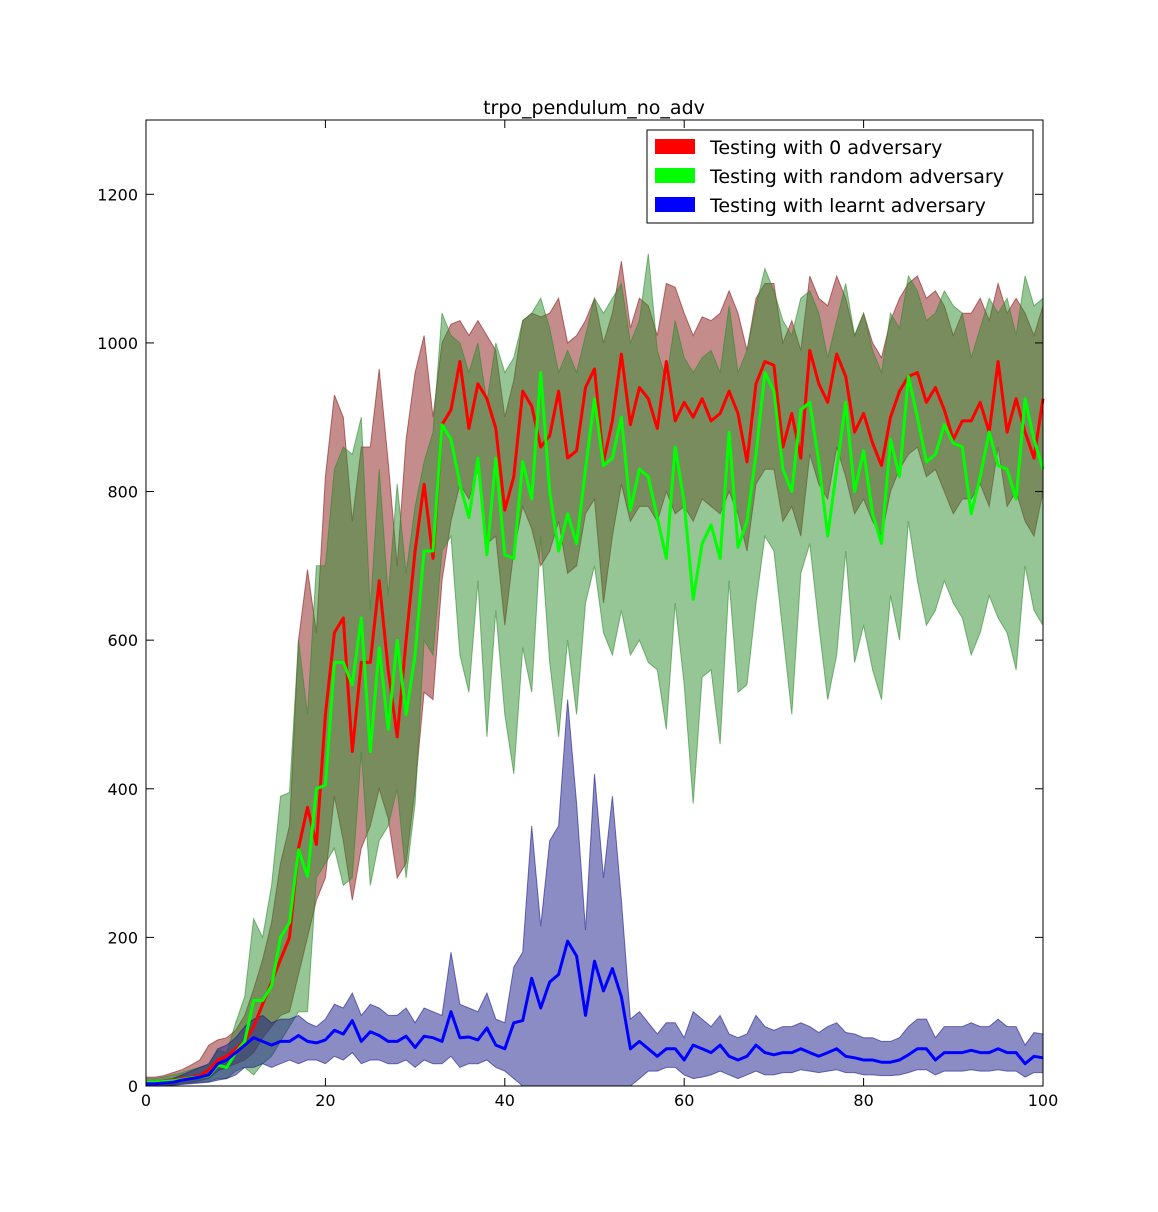 Image resolution: width=1158 pixels, height=1212 pixels. Describe the element at coordinates (684, 1100) in the screenshot. I see `x-tick-label: 60` at that location.